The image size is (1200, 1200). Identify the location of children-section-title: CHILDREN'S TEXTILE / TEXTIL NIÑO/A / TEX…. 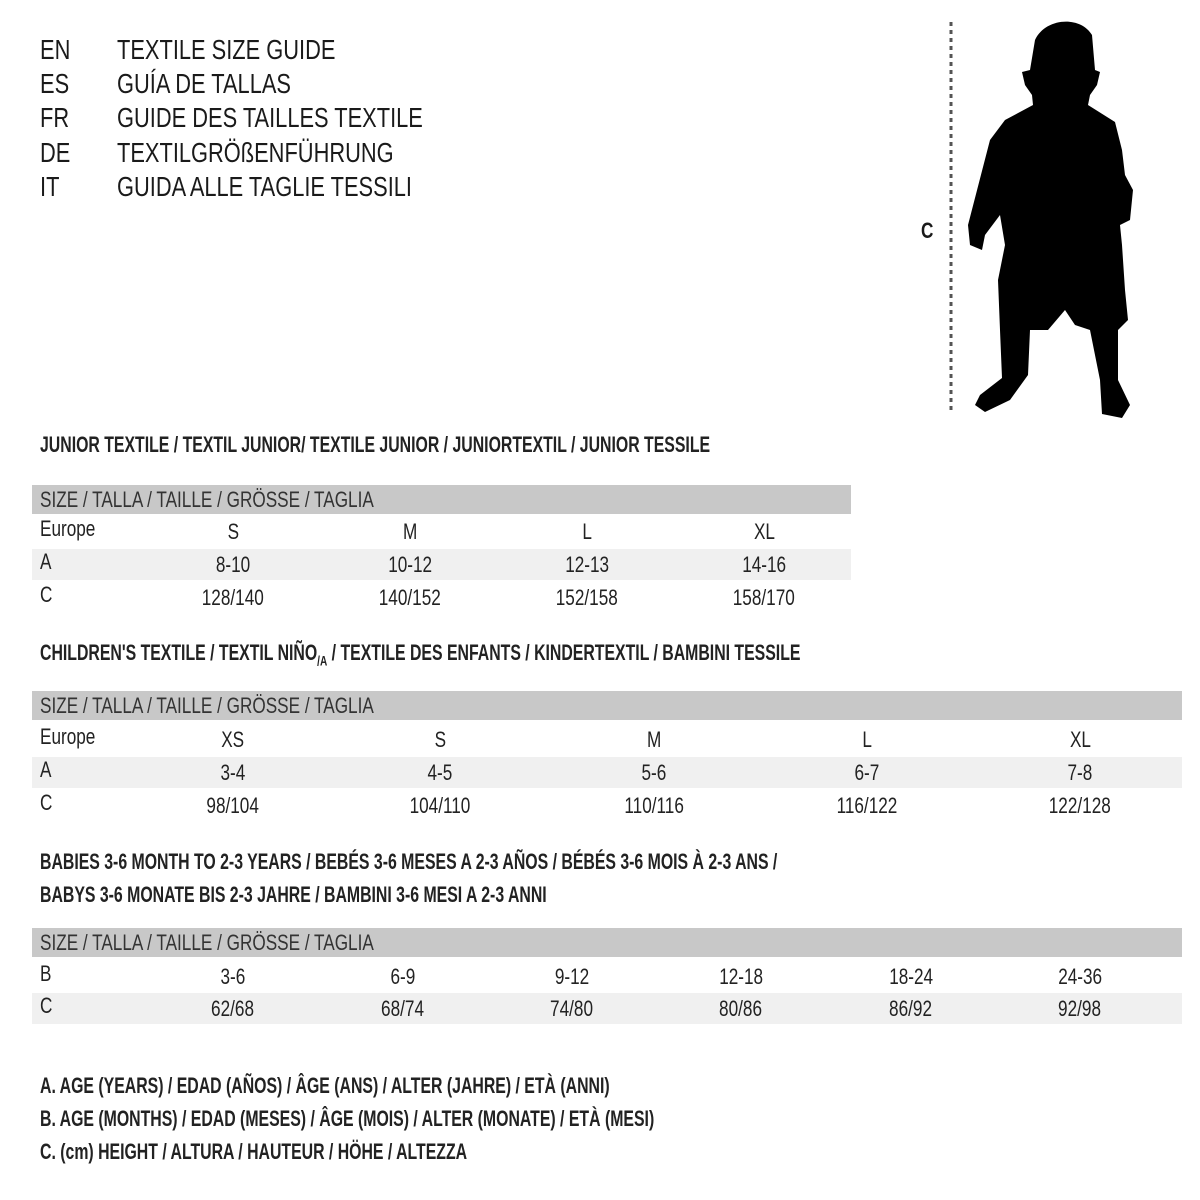
(420, 654).